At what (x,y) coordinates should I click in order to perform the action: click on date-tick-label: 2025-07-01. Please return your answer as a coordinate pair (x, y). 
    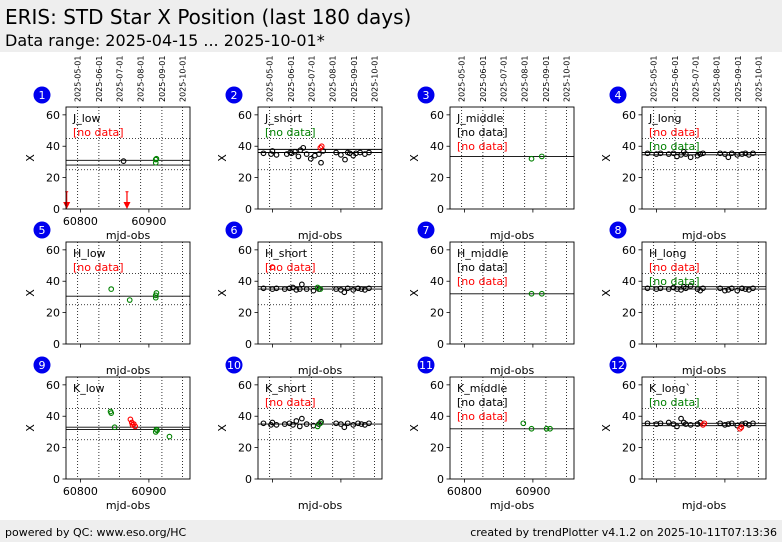
    Looking at the image, I should click on (119, 79).